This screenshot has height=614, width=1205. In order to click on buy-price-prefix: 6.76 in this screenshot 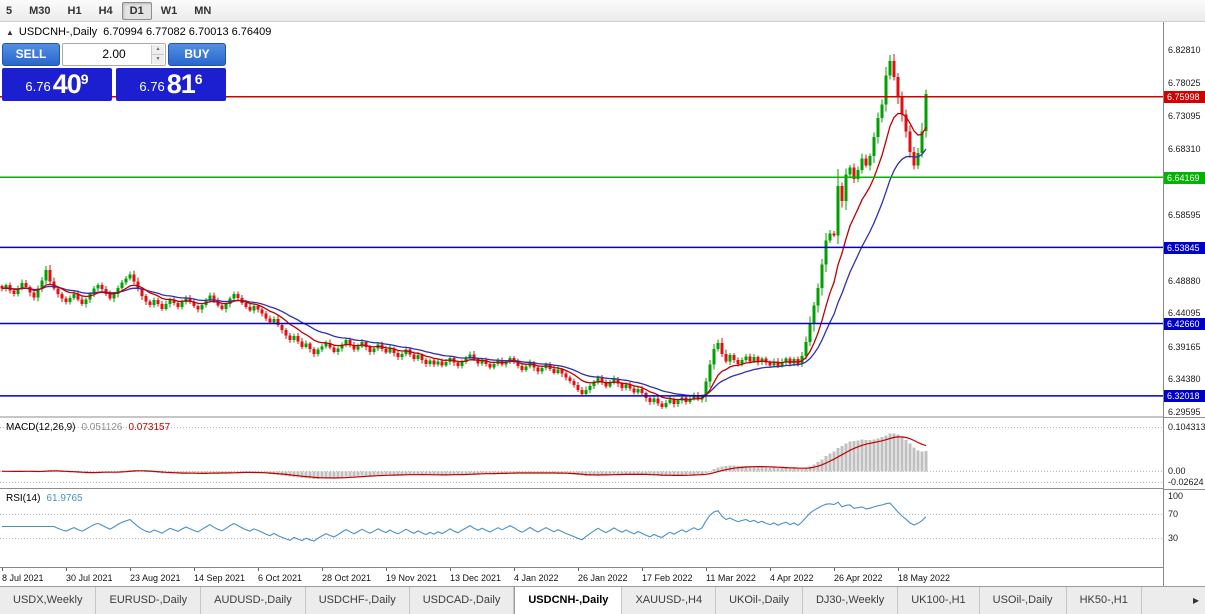, I will do `click(152, 86)`.